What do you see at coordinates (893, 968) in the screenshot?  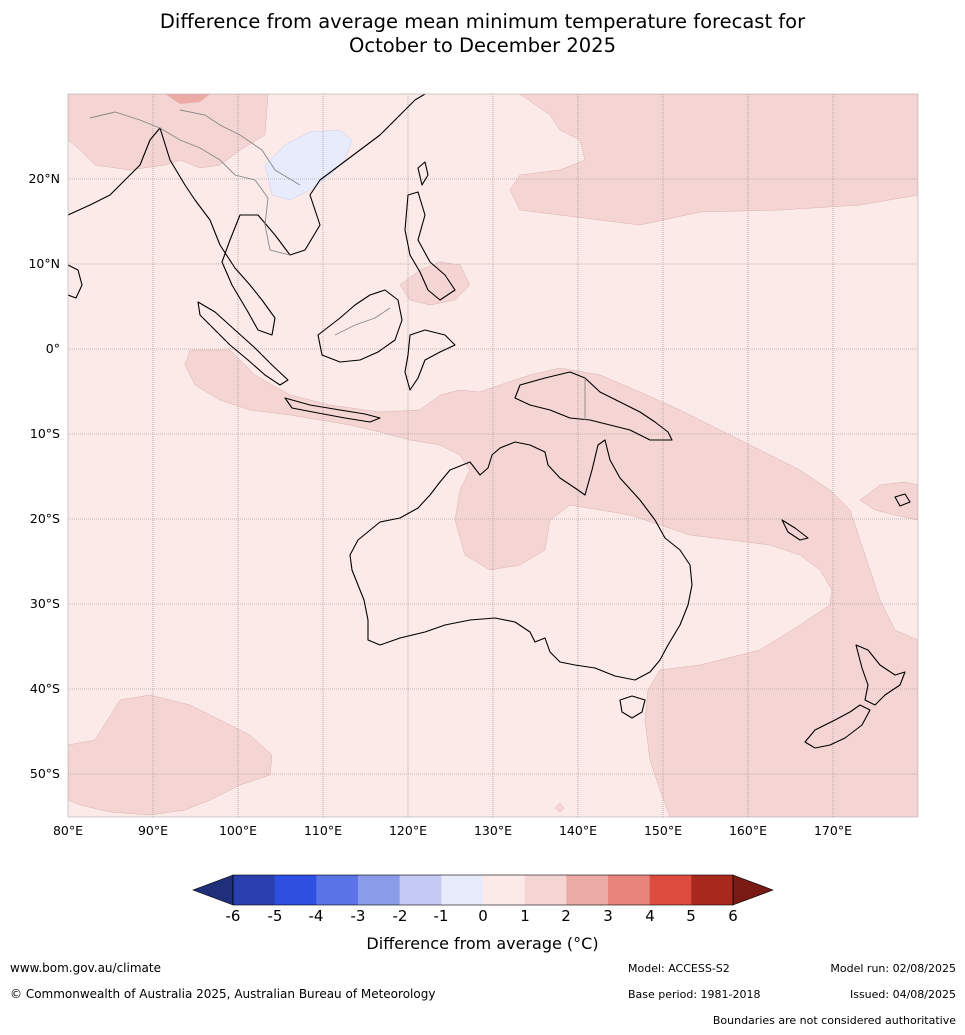 I see `model-run-text: Model run: 02/08/2025` at bounding box center [893, 968].